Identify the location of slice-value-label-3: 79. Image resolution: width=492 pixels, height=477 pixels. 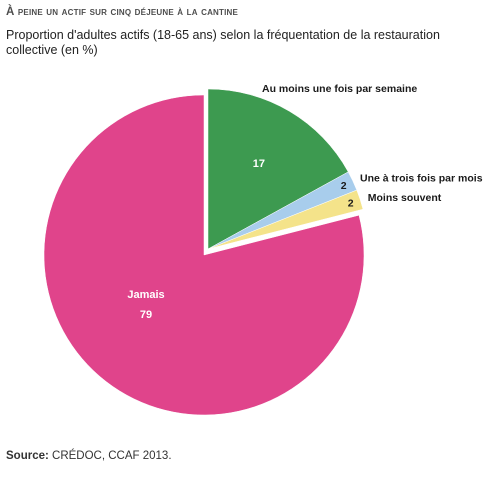
(146, 315).